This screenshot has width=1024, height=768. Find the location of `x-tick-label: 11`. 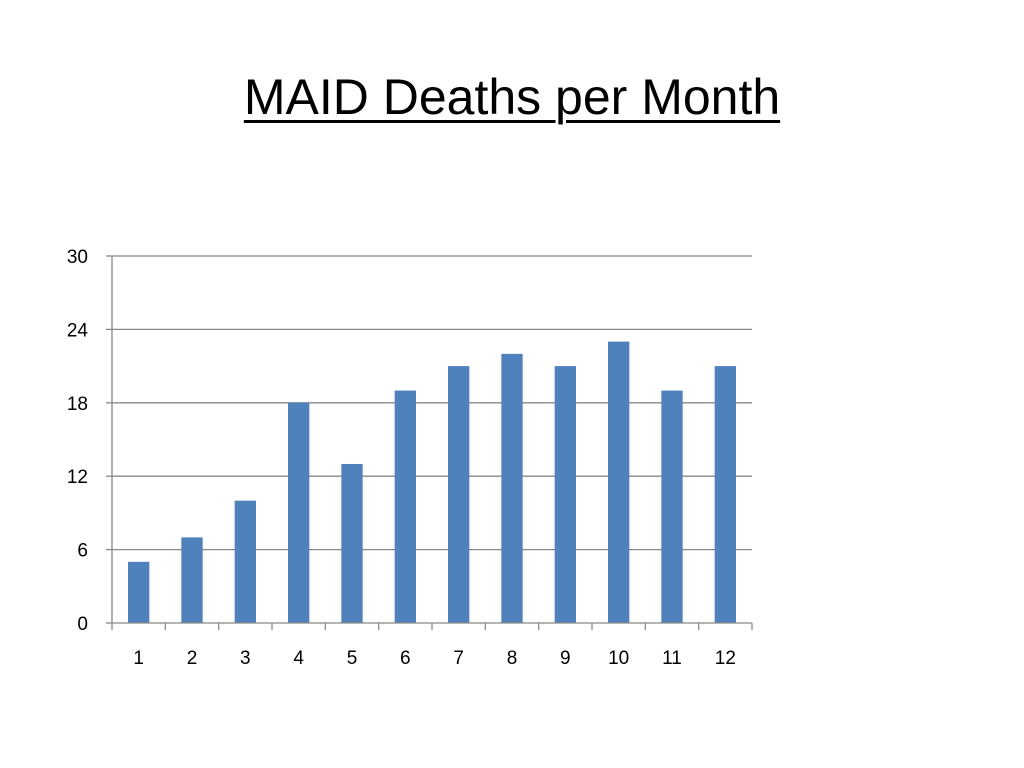

x-tick-label: 11 is located at coordinates (672, 658).